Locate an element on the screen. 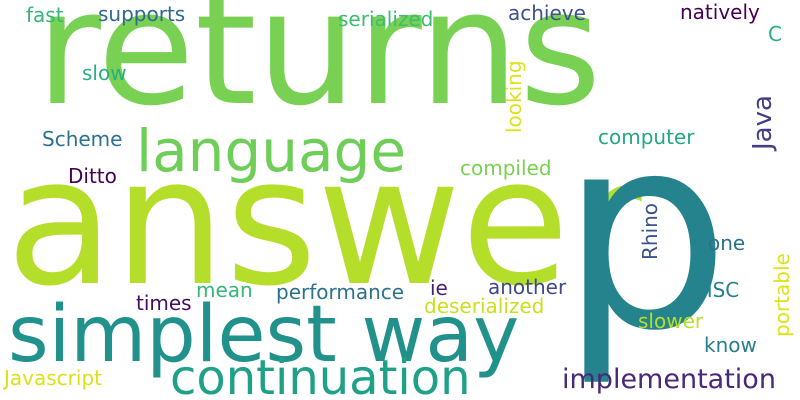  word-looking: looking is located at coordinates (514, 96).